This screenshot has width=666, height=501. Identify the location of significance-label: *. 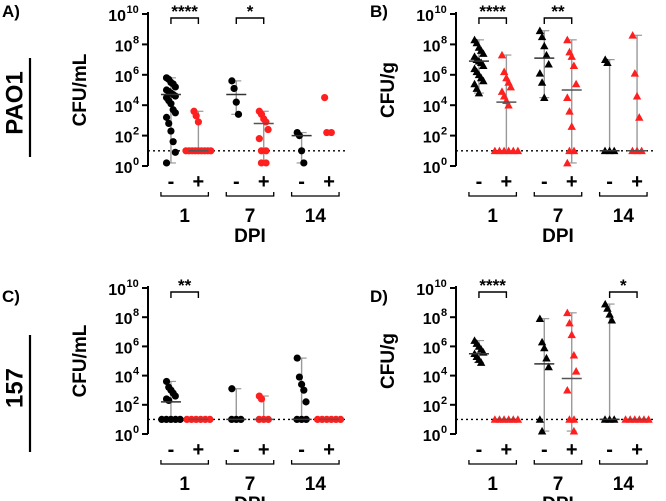
(623, 285).